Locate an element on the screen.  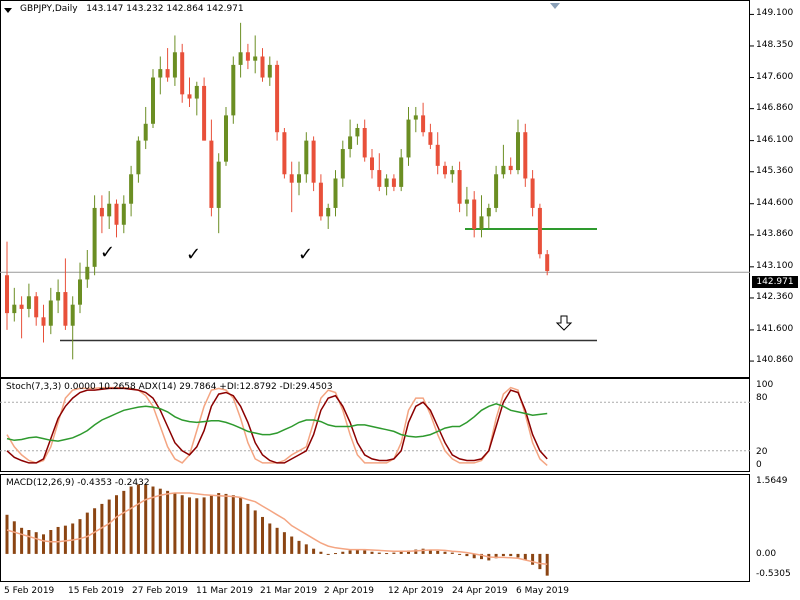
stoch-pane is located at coordinates (375, 425).